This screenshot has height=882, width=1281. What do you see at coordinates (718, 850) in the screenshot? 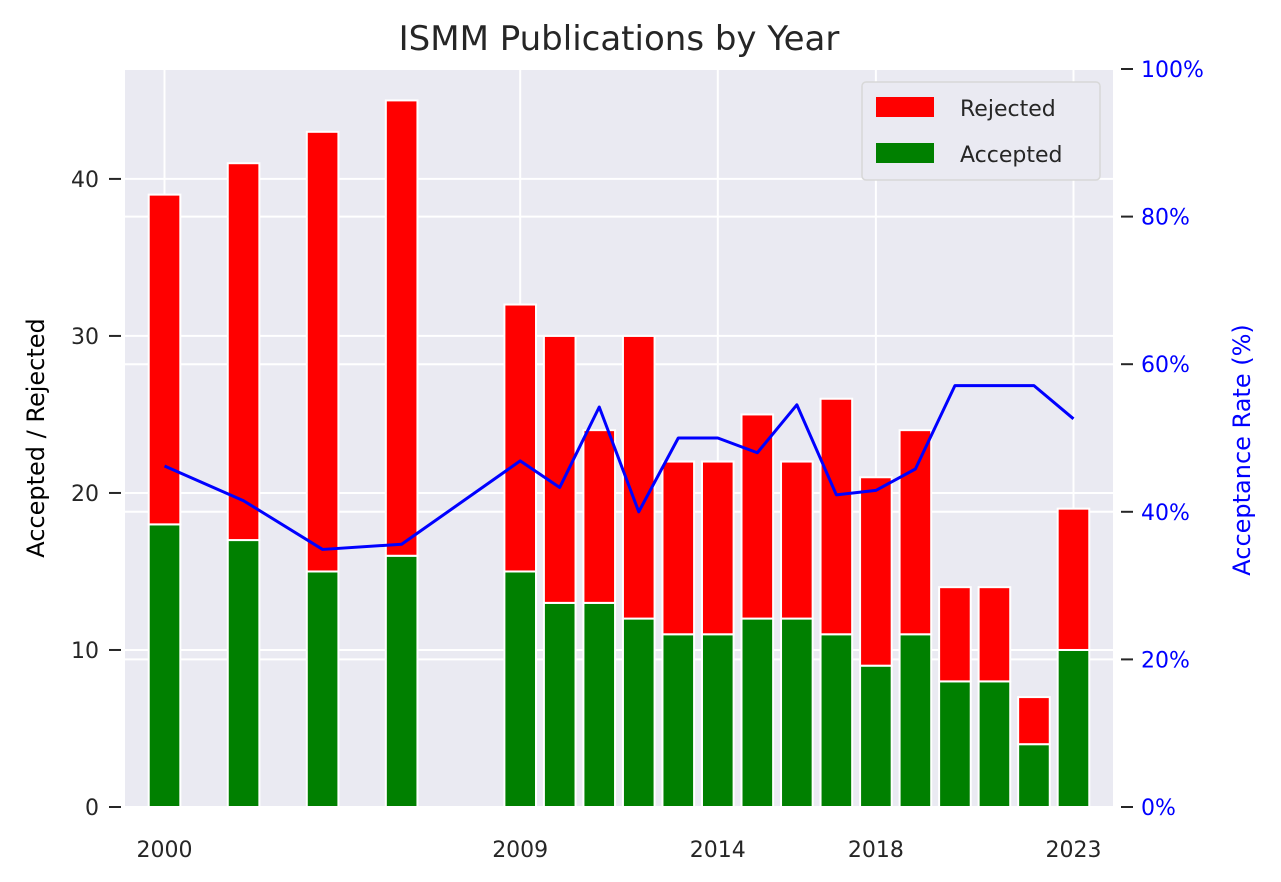
I see `x-tick-label: 2014` at bounding box center [718, 850].